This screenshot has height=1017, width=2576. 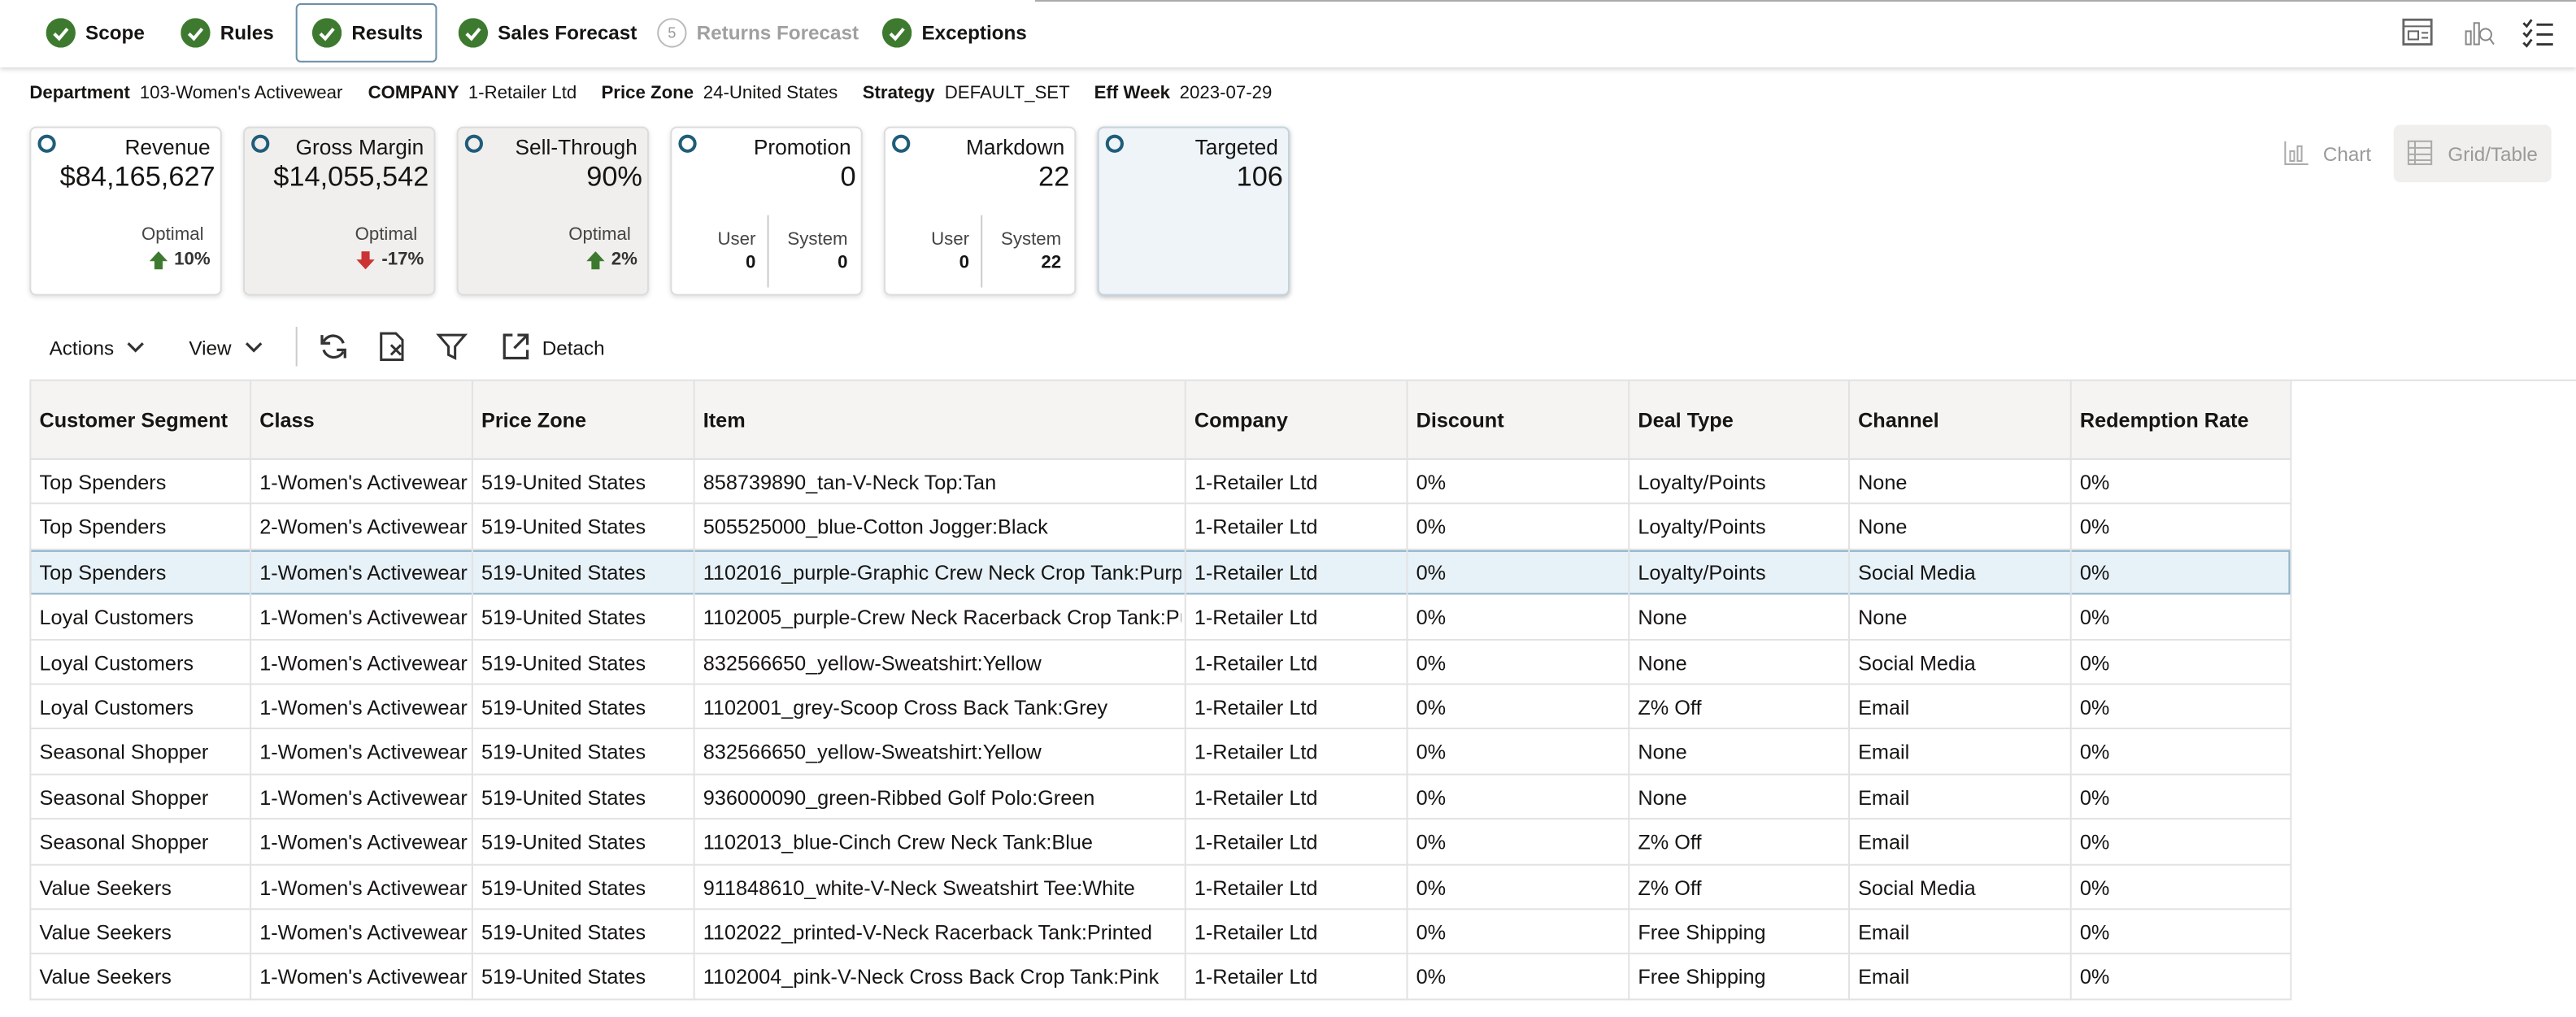 I want to click on kpi-card: Revenue $84,165,627 Optimal 10%, so click(x=126, y=211).